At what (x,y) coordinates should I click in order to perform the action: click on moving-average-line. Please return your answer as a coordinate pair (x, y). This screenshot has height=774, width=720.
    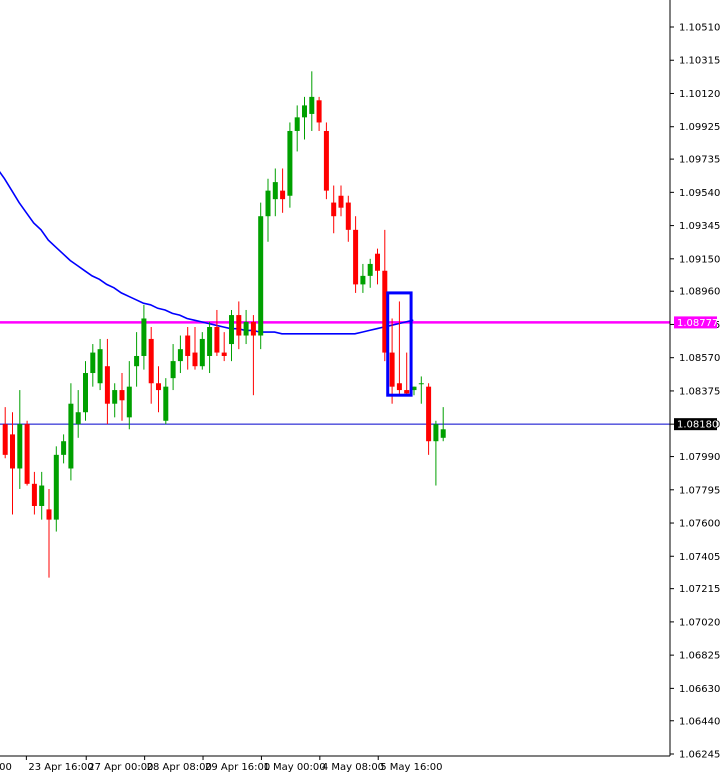
    Looking at the image, I should click on (207, 253).